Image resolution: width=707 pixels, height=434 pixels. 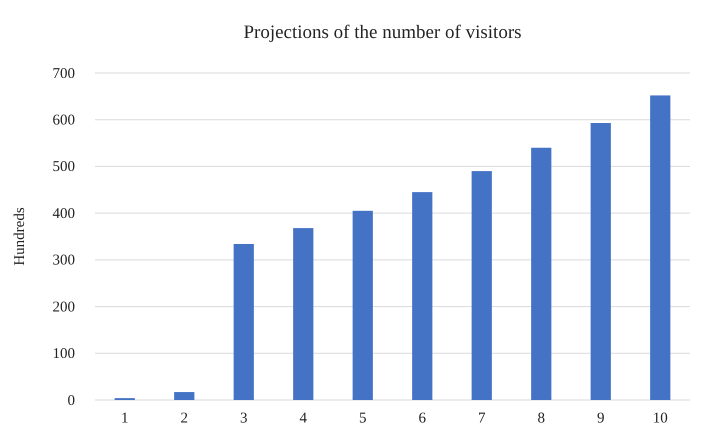 What do you see at coordinates (63, 120) in the screenshot?
I see `y-tick-label: 600` at bounding box center [63, 120].